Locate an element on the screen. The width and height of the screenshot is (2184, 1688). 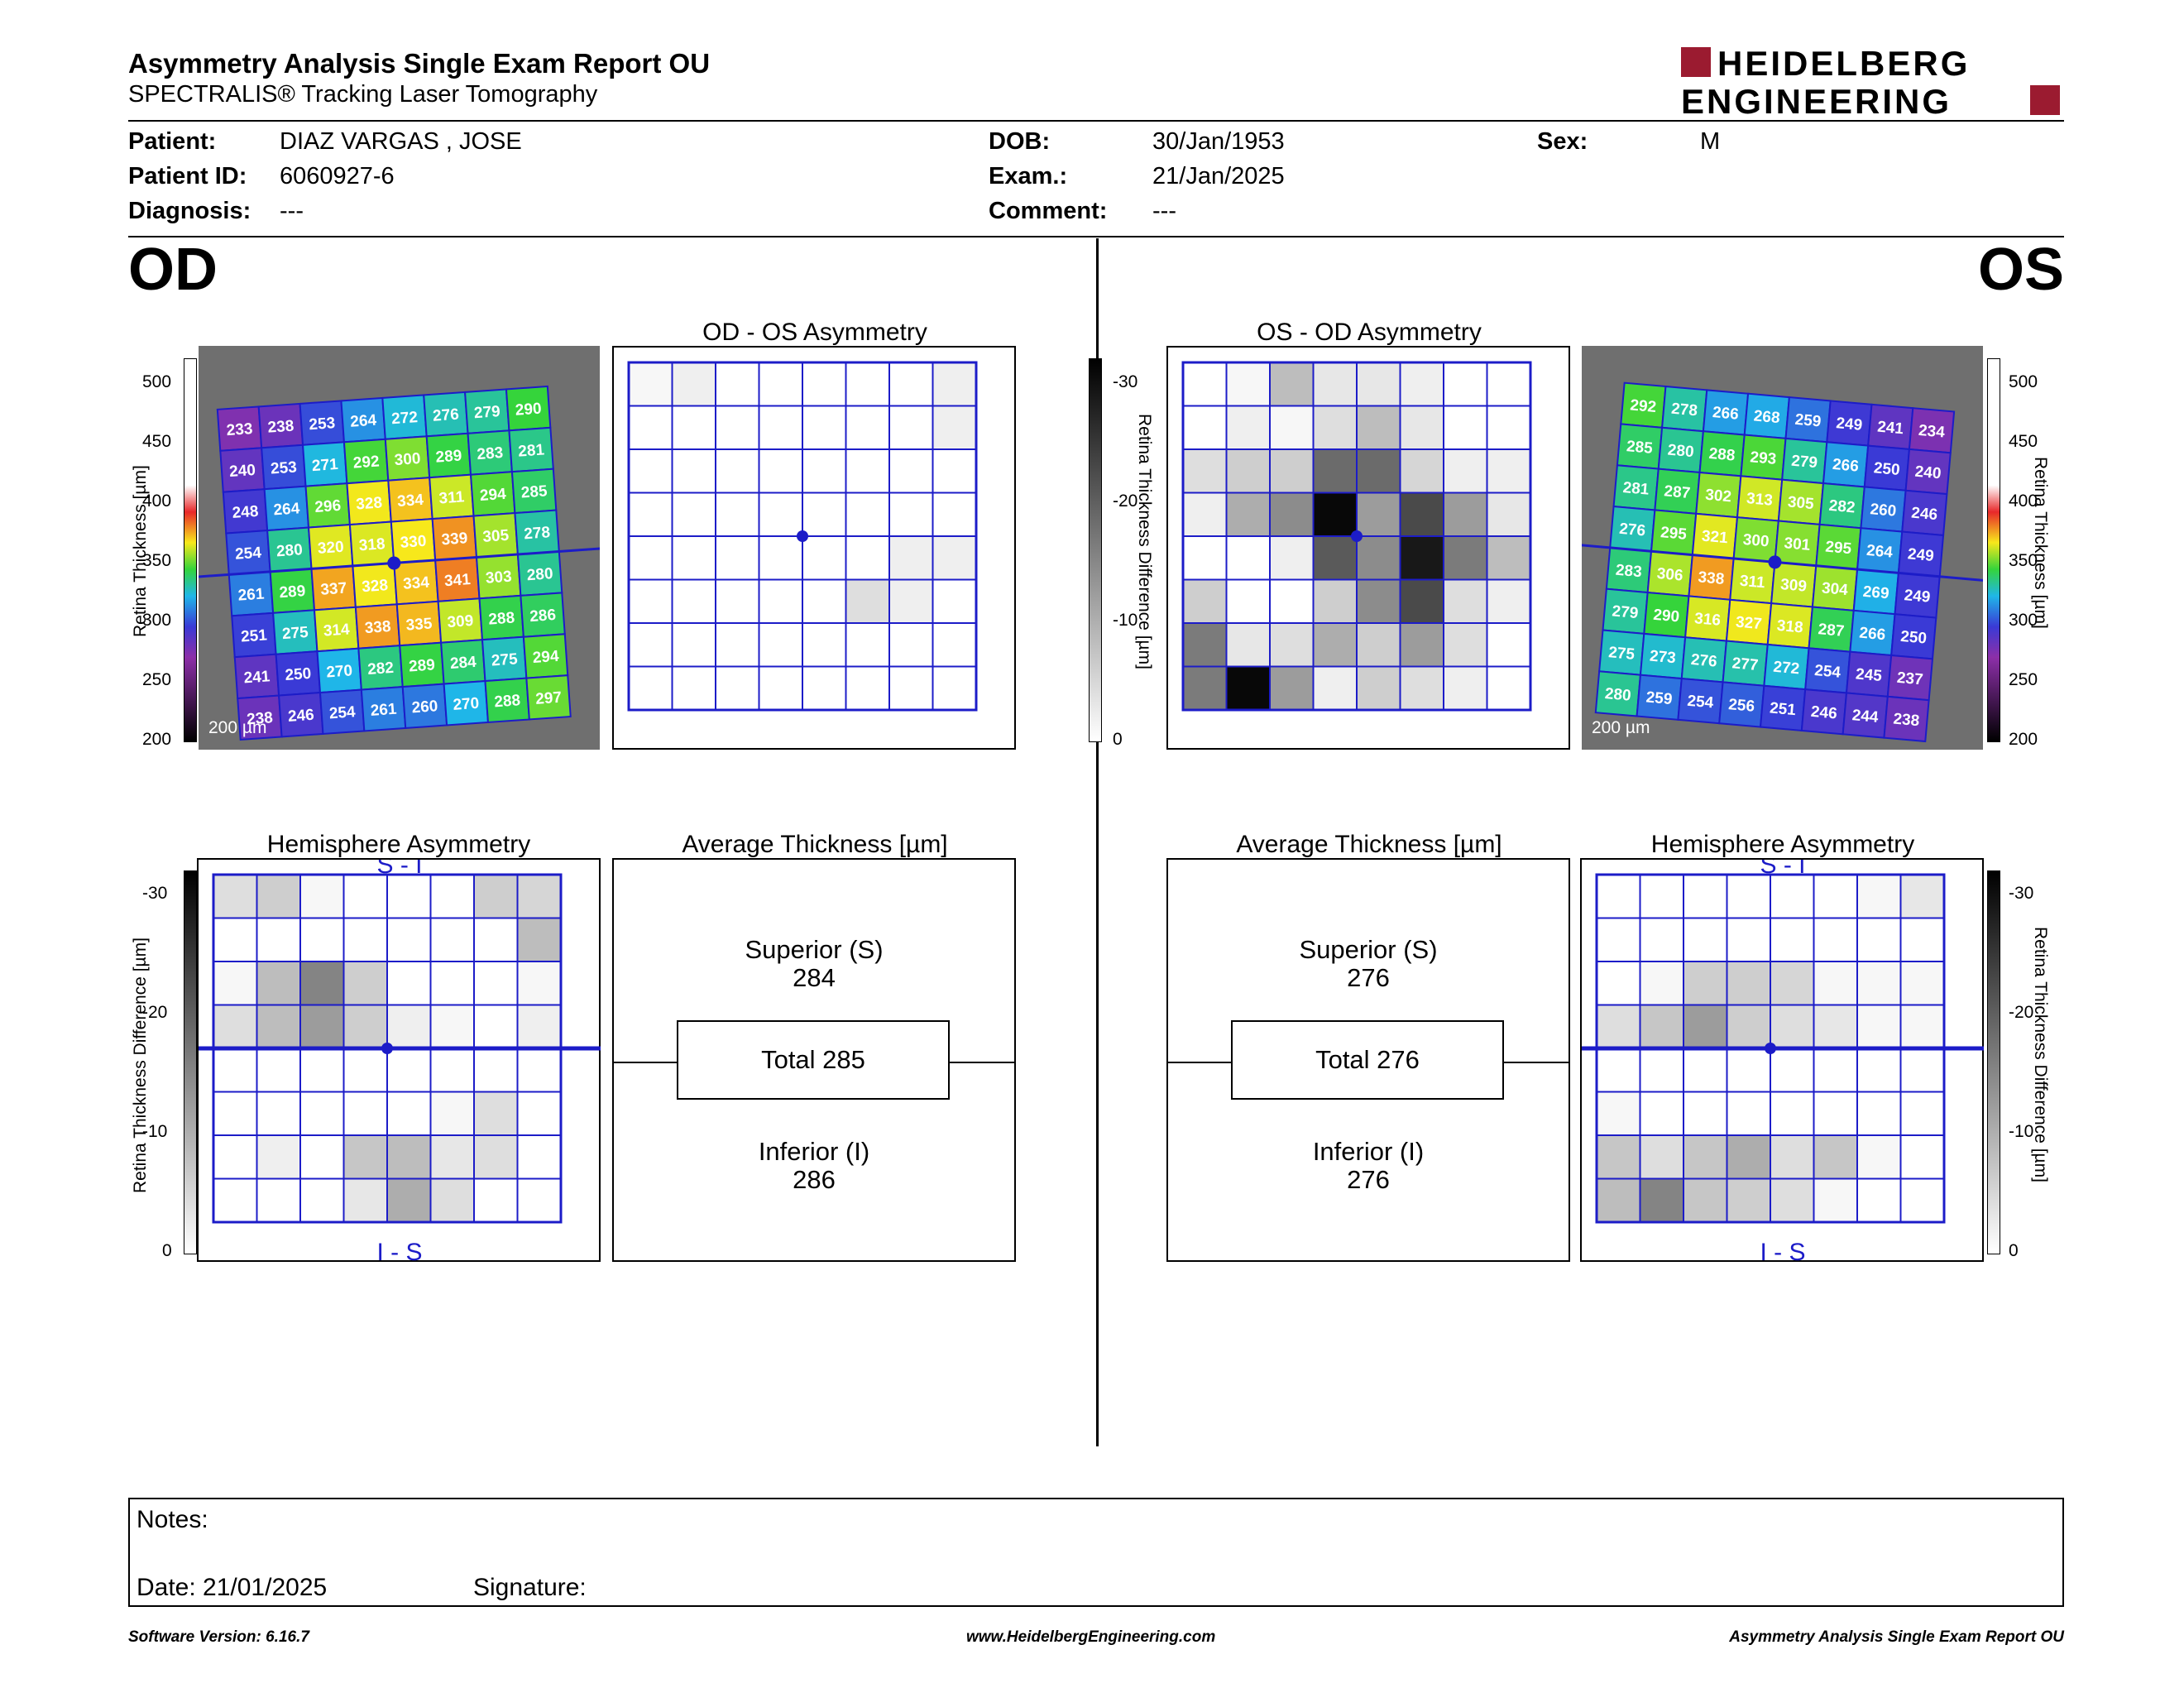
patient-label: Patient: is located at coordinates (172, 141).